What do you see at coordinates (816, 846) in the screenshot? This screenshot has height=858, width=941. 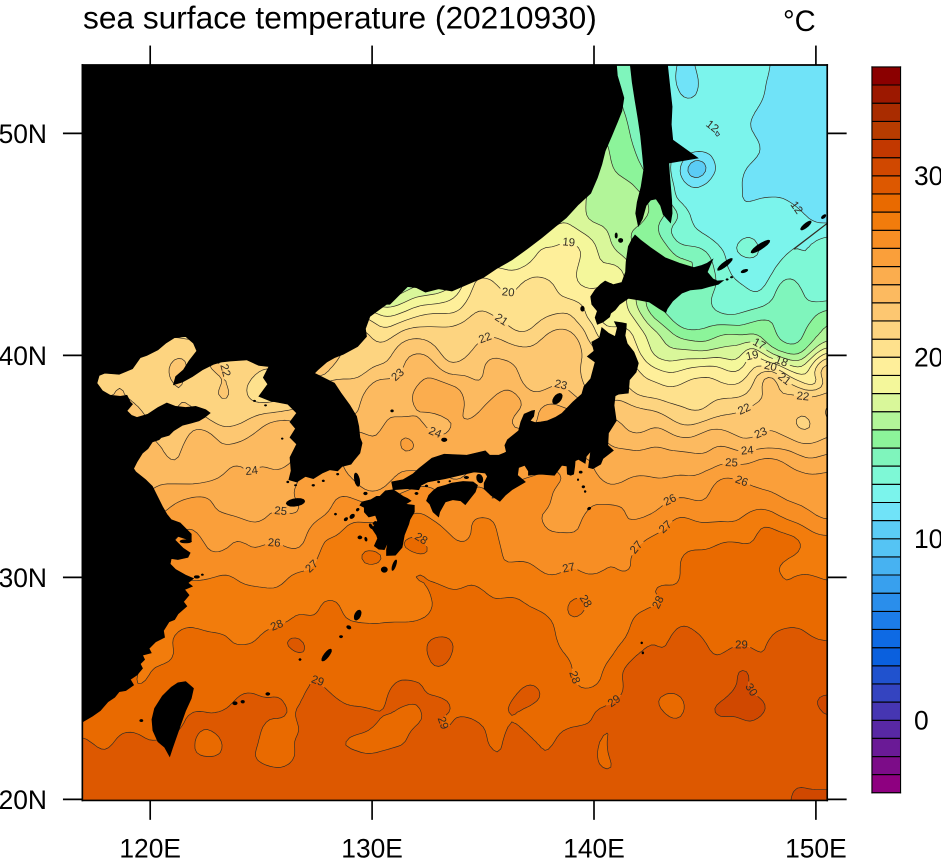 I see `svg-text: 150E` at bounding box center [816, 846].